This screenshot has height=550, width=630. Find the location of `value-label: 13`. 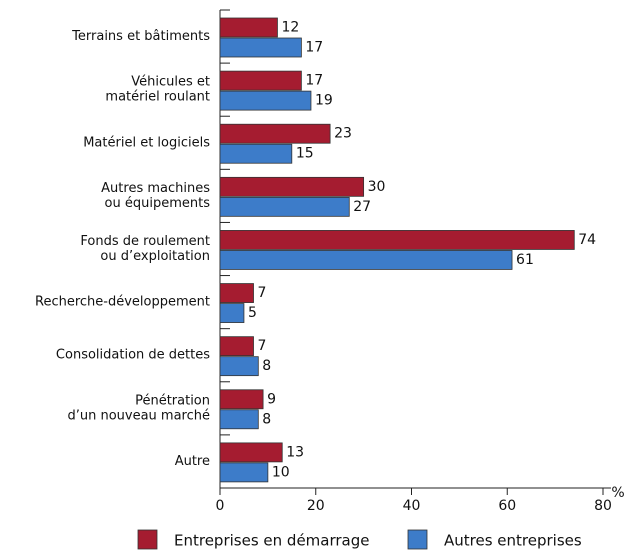

value-label: 13 is located at coordinates (295, 452).